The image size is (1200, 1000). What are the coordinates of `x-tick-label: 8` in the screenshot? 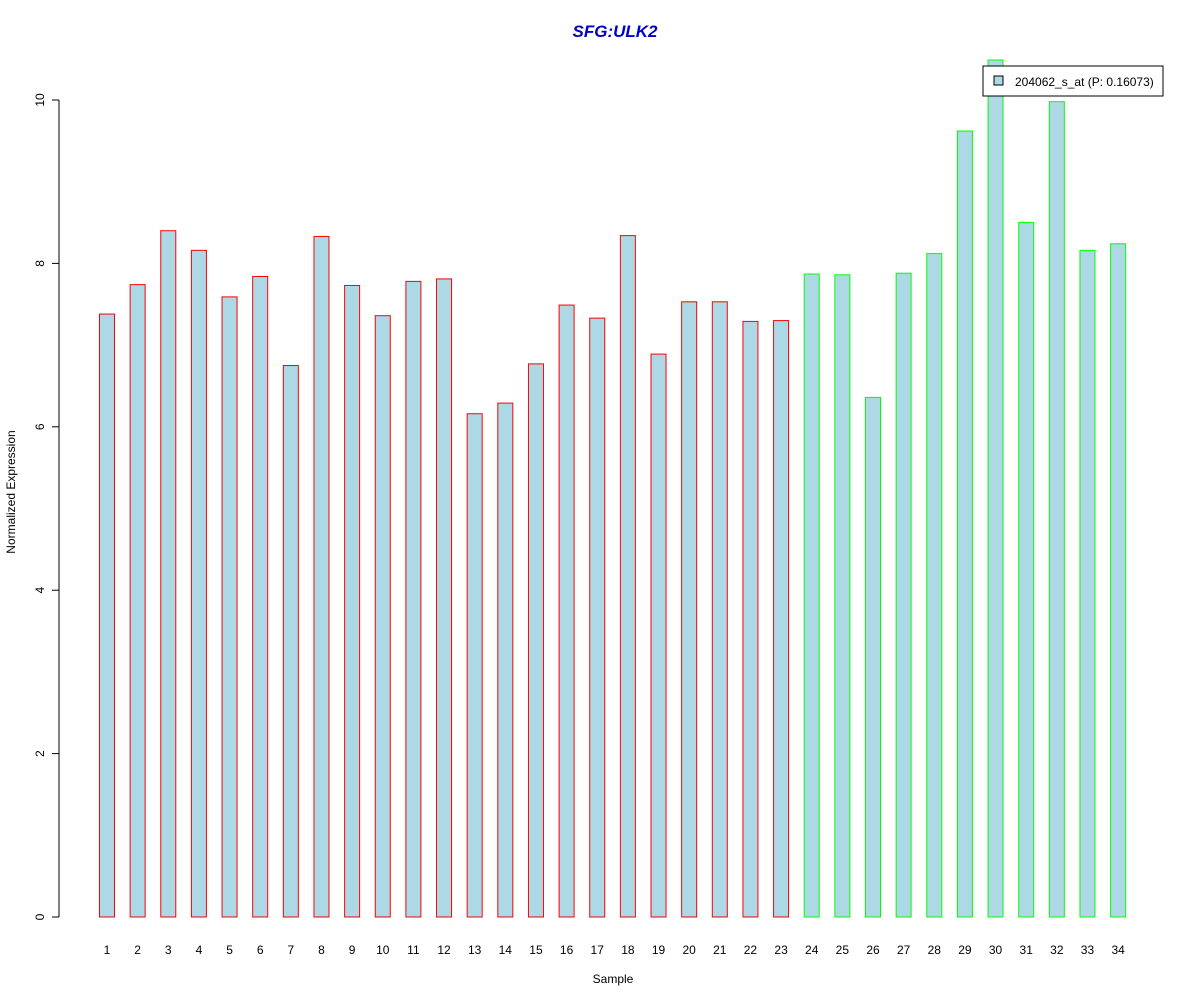 It's located at (321, 950).